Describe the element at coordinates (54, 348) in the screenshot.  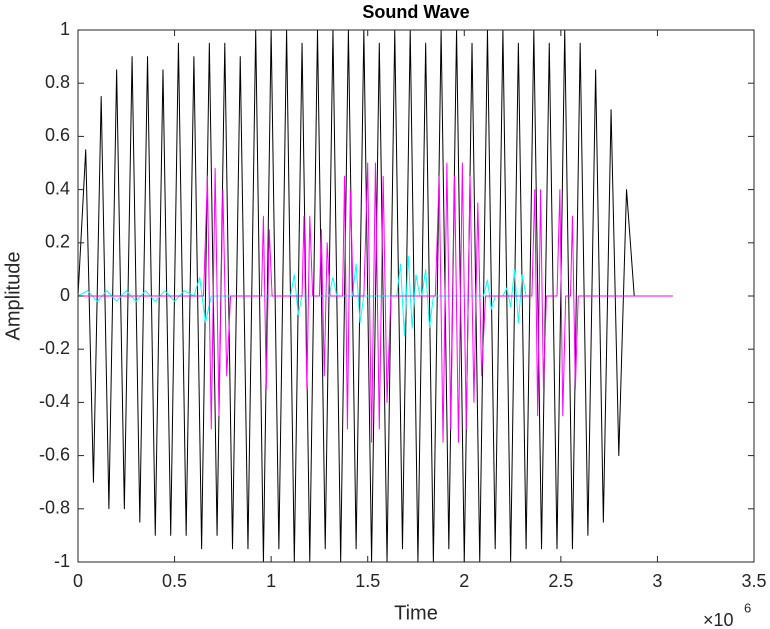
I see `y-tick-label: -0.2` at that location.